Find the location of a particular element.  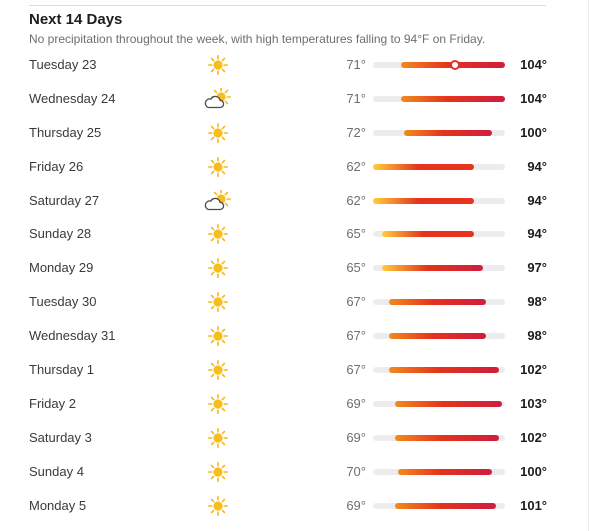

low-temperature: 70° is located at coordinates (356, 471).